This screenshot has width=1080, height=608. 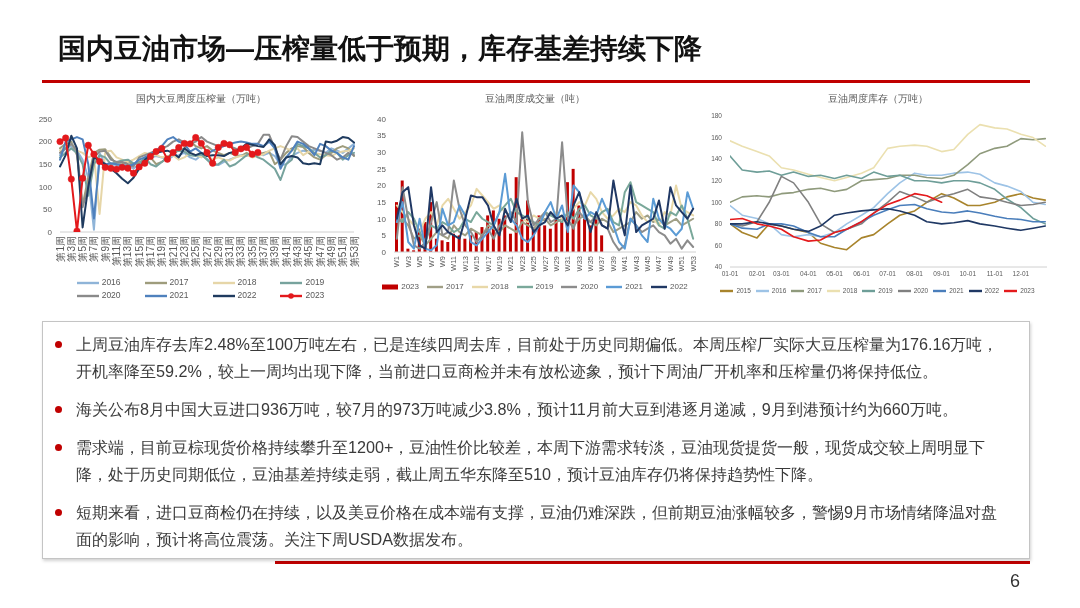 What do you see at coordinates (382, 219) in the screenshot?
I see `y-tick-label: 10` at bounding box center [382, 219].